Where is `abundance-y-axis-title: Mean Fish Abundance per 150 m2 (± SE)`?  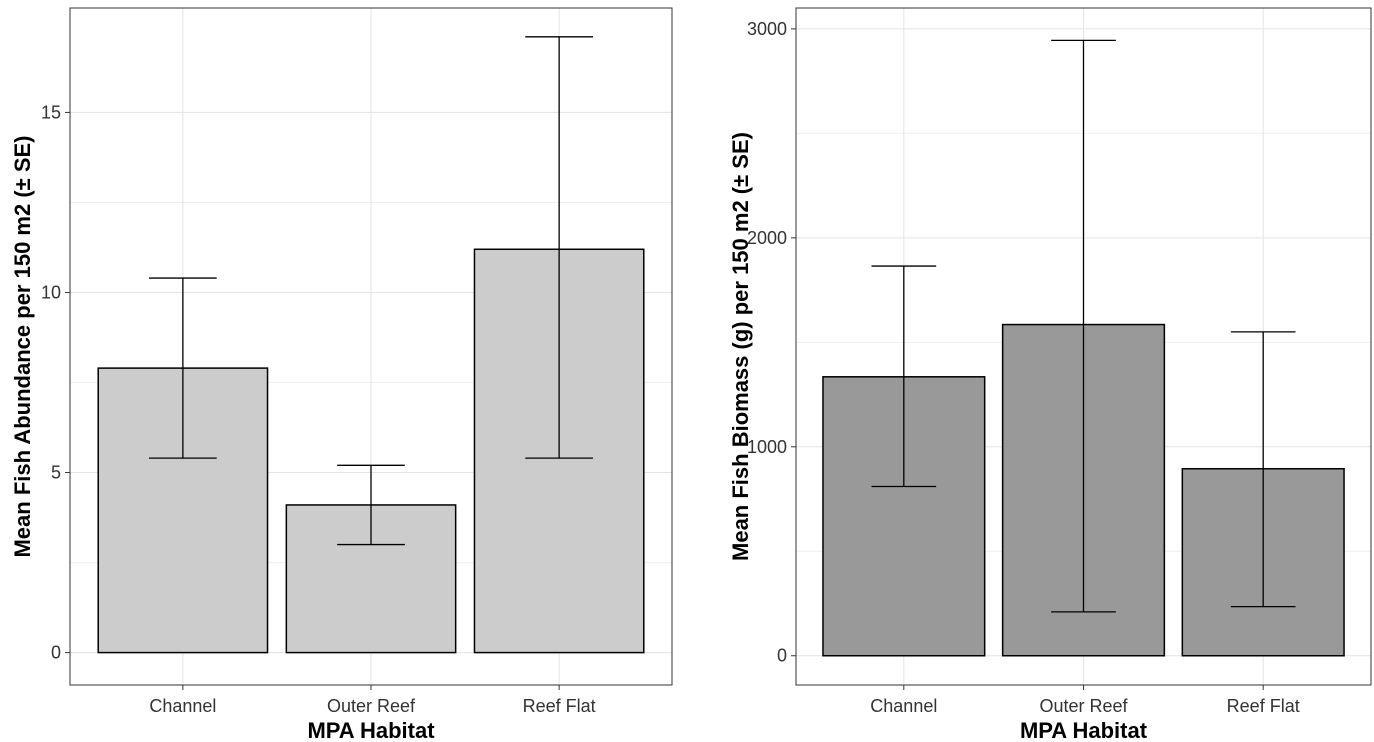 abundance-y-axis-title: Mean Fish Abundance per 150 m2 (± SE) is located at coordinates (22, 346).